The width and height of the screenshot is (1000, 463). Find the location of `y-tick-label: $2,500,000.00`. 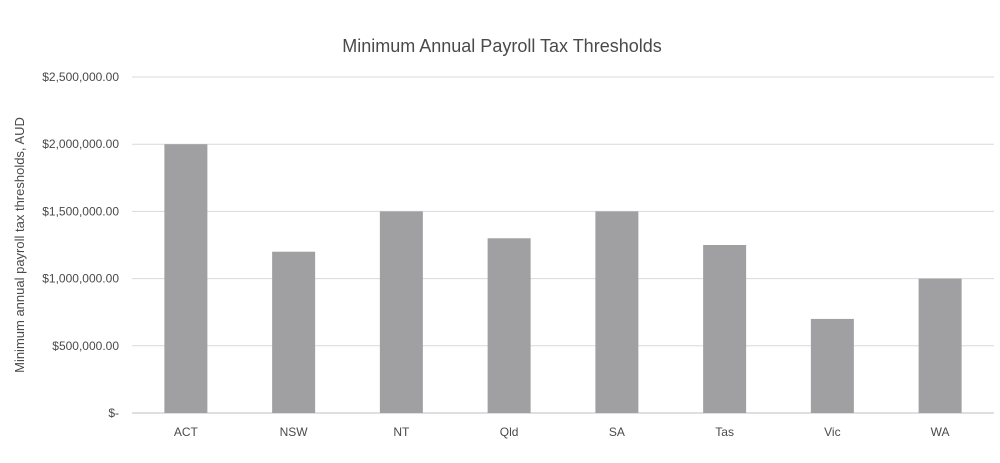

y-tick-label: $2,500,000.00 is located at coordinates (80, 77).